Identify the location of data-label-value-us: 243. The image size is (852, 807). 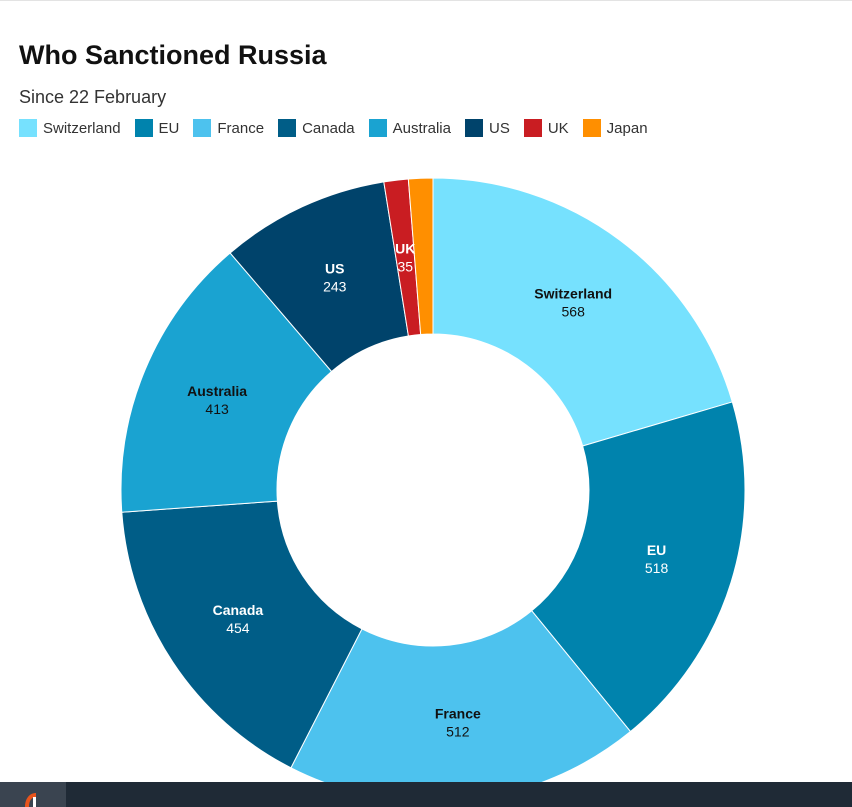
(335, 287).